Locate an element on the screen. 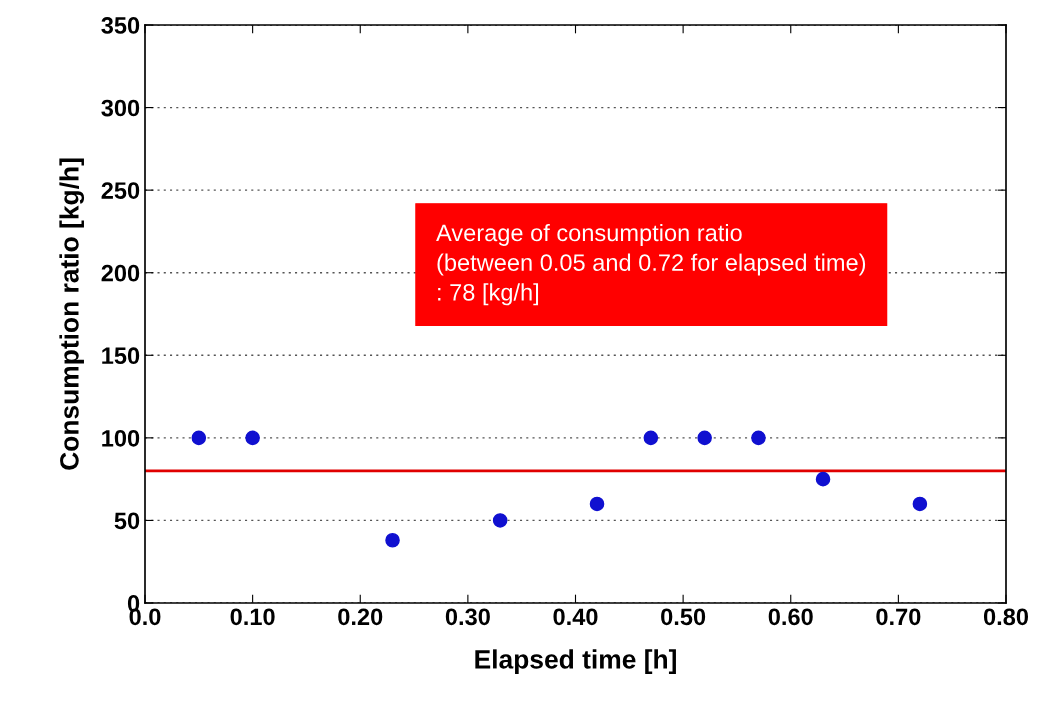 This screenshot has height=709, width=1046. y-tick-label: 200 is located at coordinates (120, 273).